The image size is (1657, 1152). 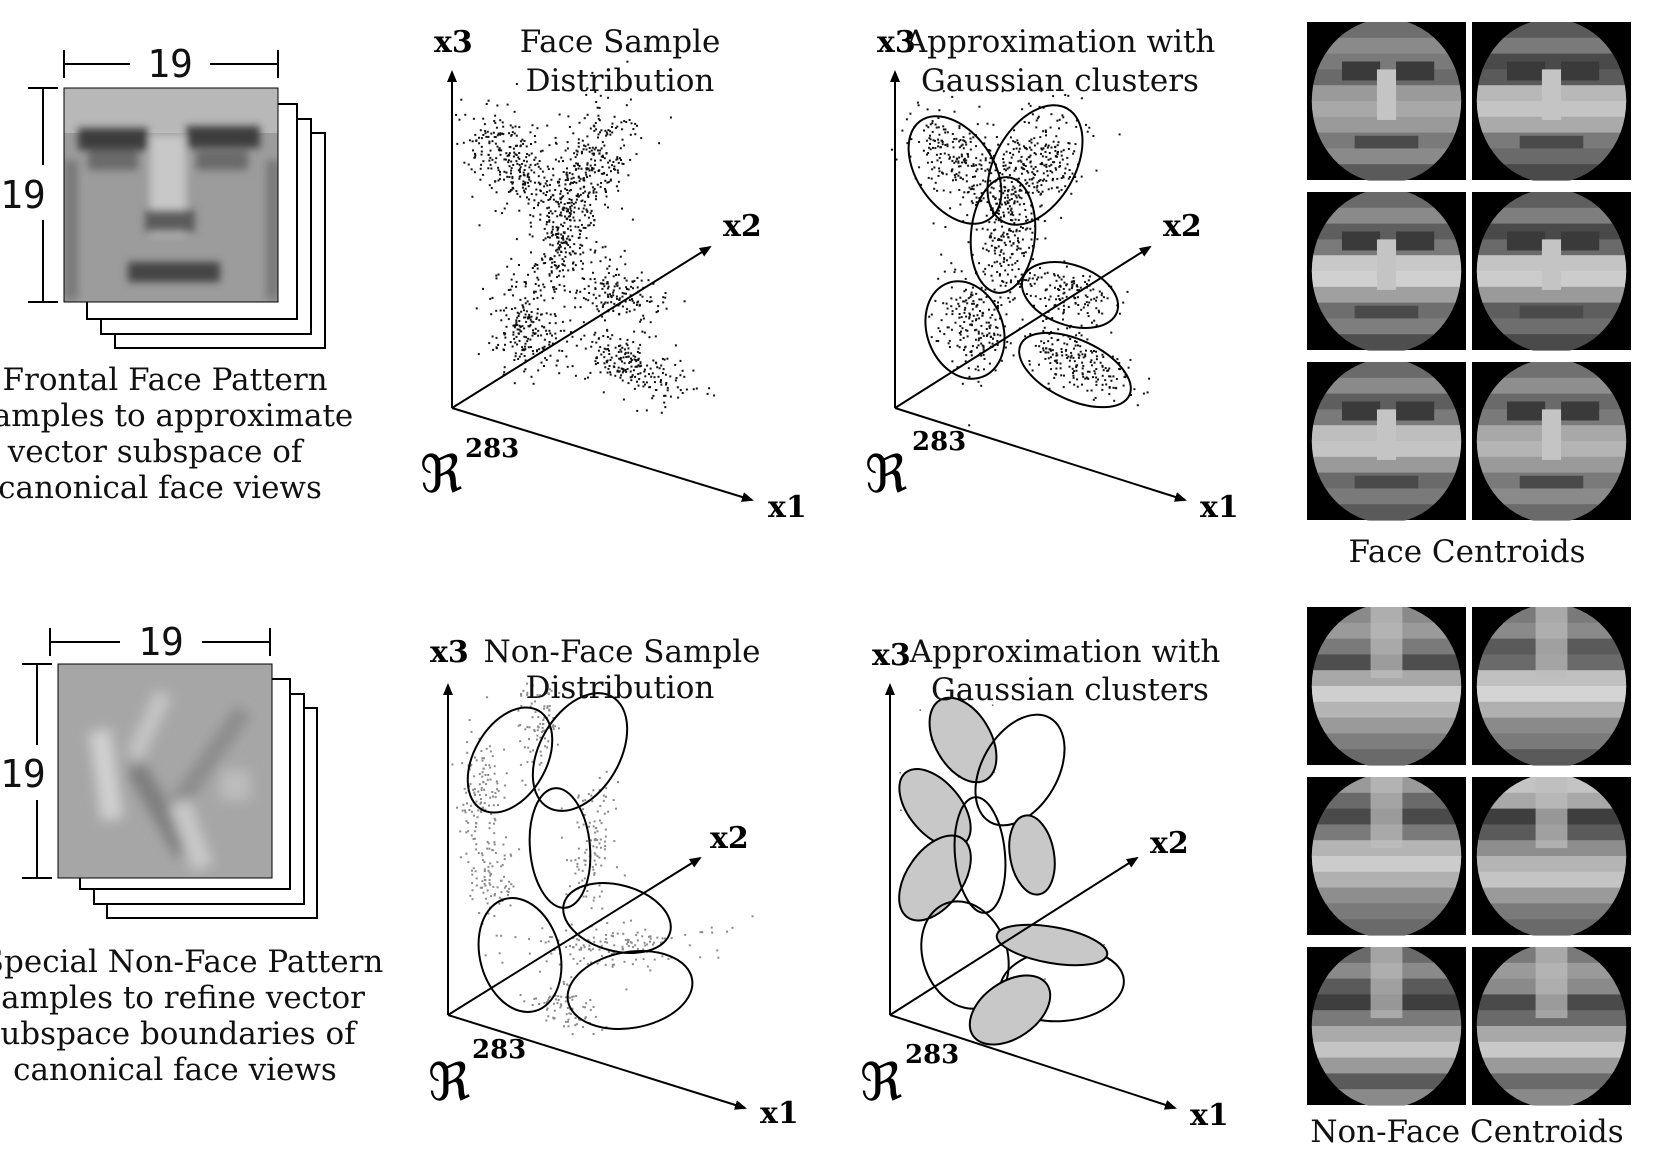 I want to click on nonface-centroid-tile, so click(x=1551, y=1026).